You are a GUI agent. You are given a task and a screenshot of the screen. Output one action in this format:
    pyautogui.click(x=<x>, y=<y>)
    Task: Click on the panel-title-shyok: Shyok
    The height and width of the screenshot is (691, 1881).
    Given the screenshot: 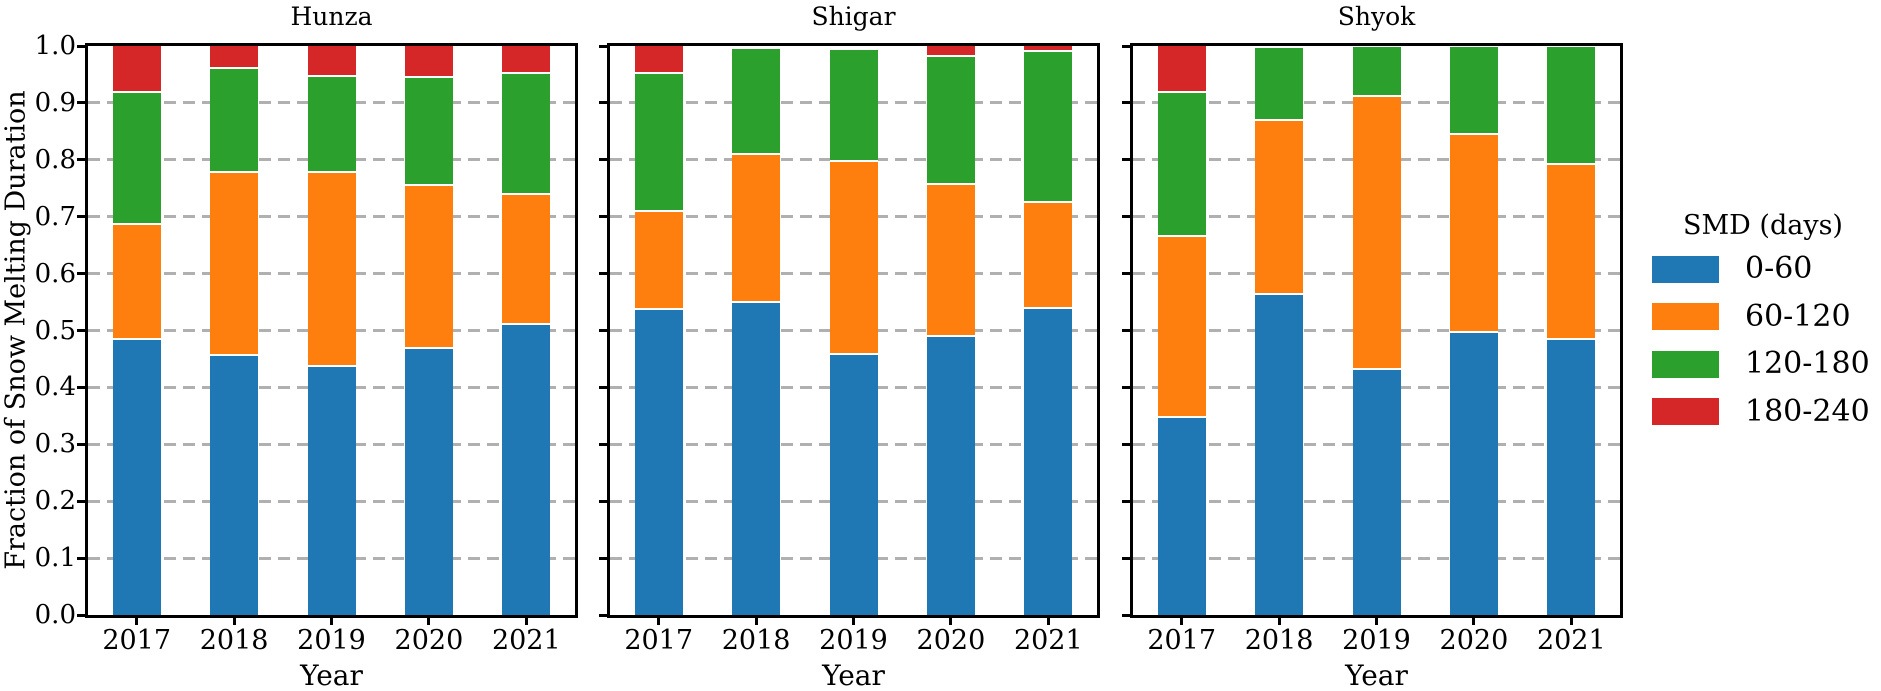 What is the action you would take?
    pyautogui.click(x=1376, y=16)
    